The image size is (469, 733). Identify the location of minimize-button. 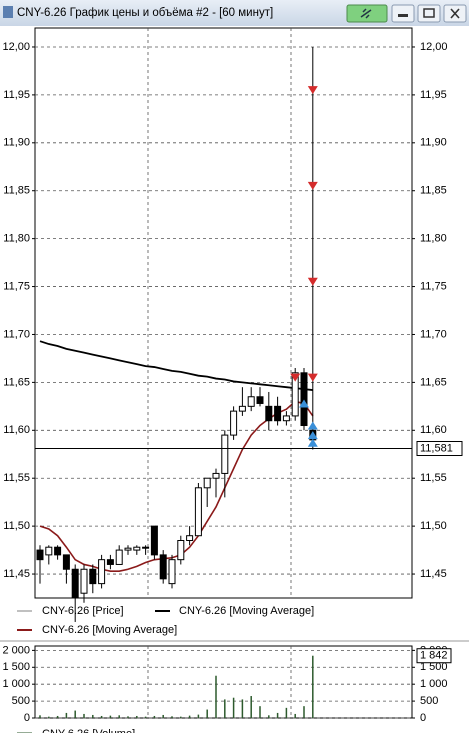
(403, 13).